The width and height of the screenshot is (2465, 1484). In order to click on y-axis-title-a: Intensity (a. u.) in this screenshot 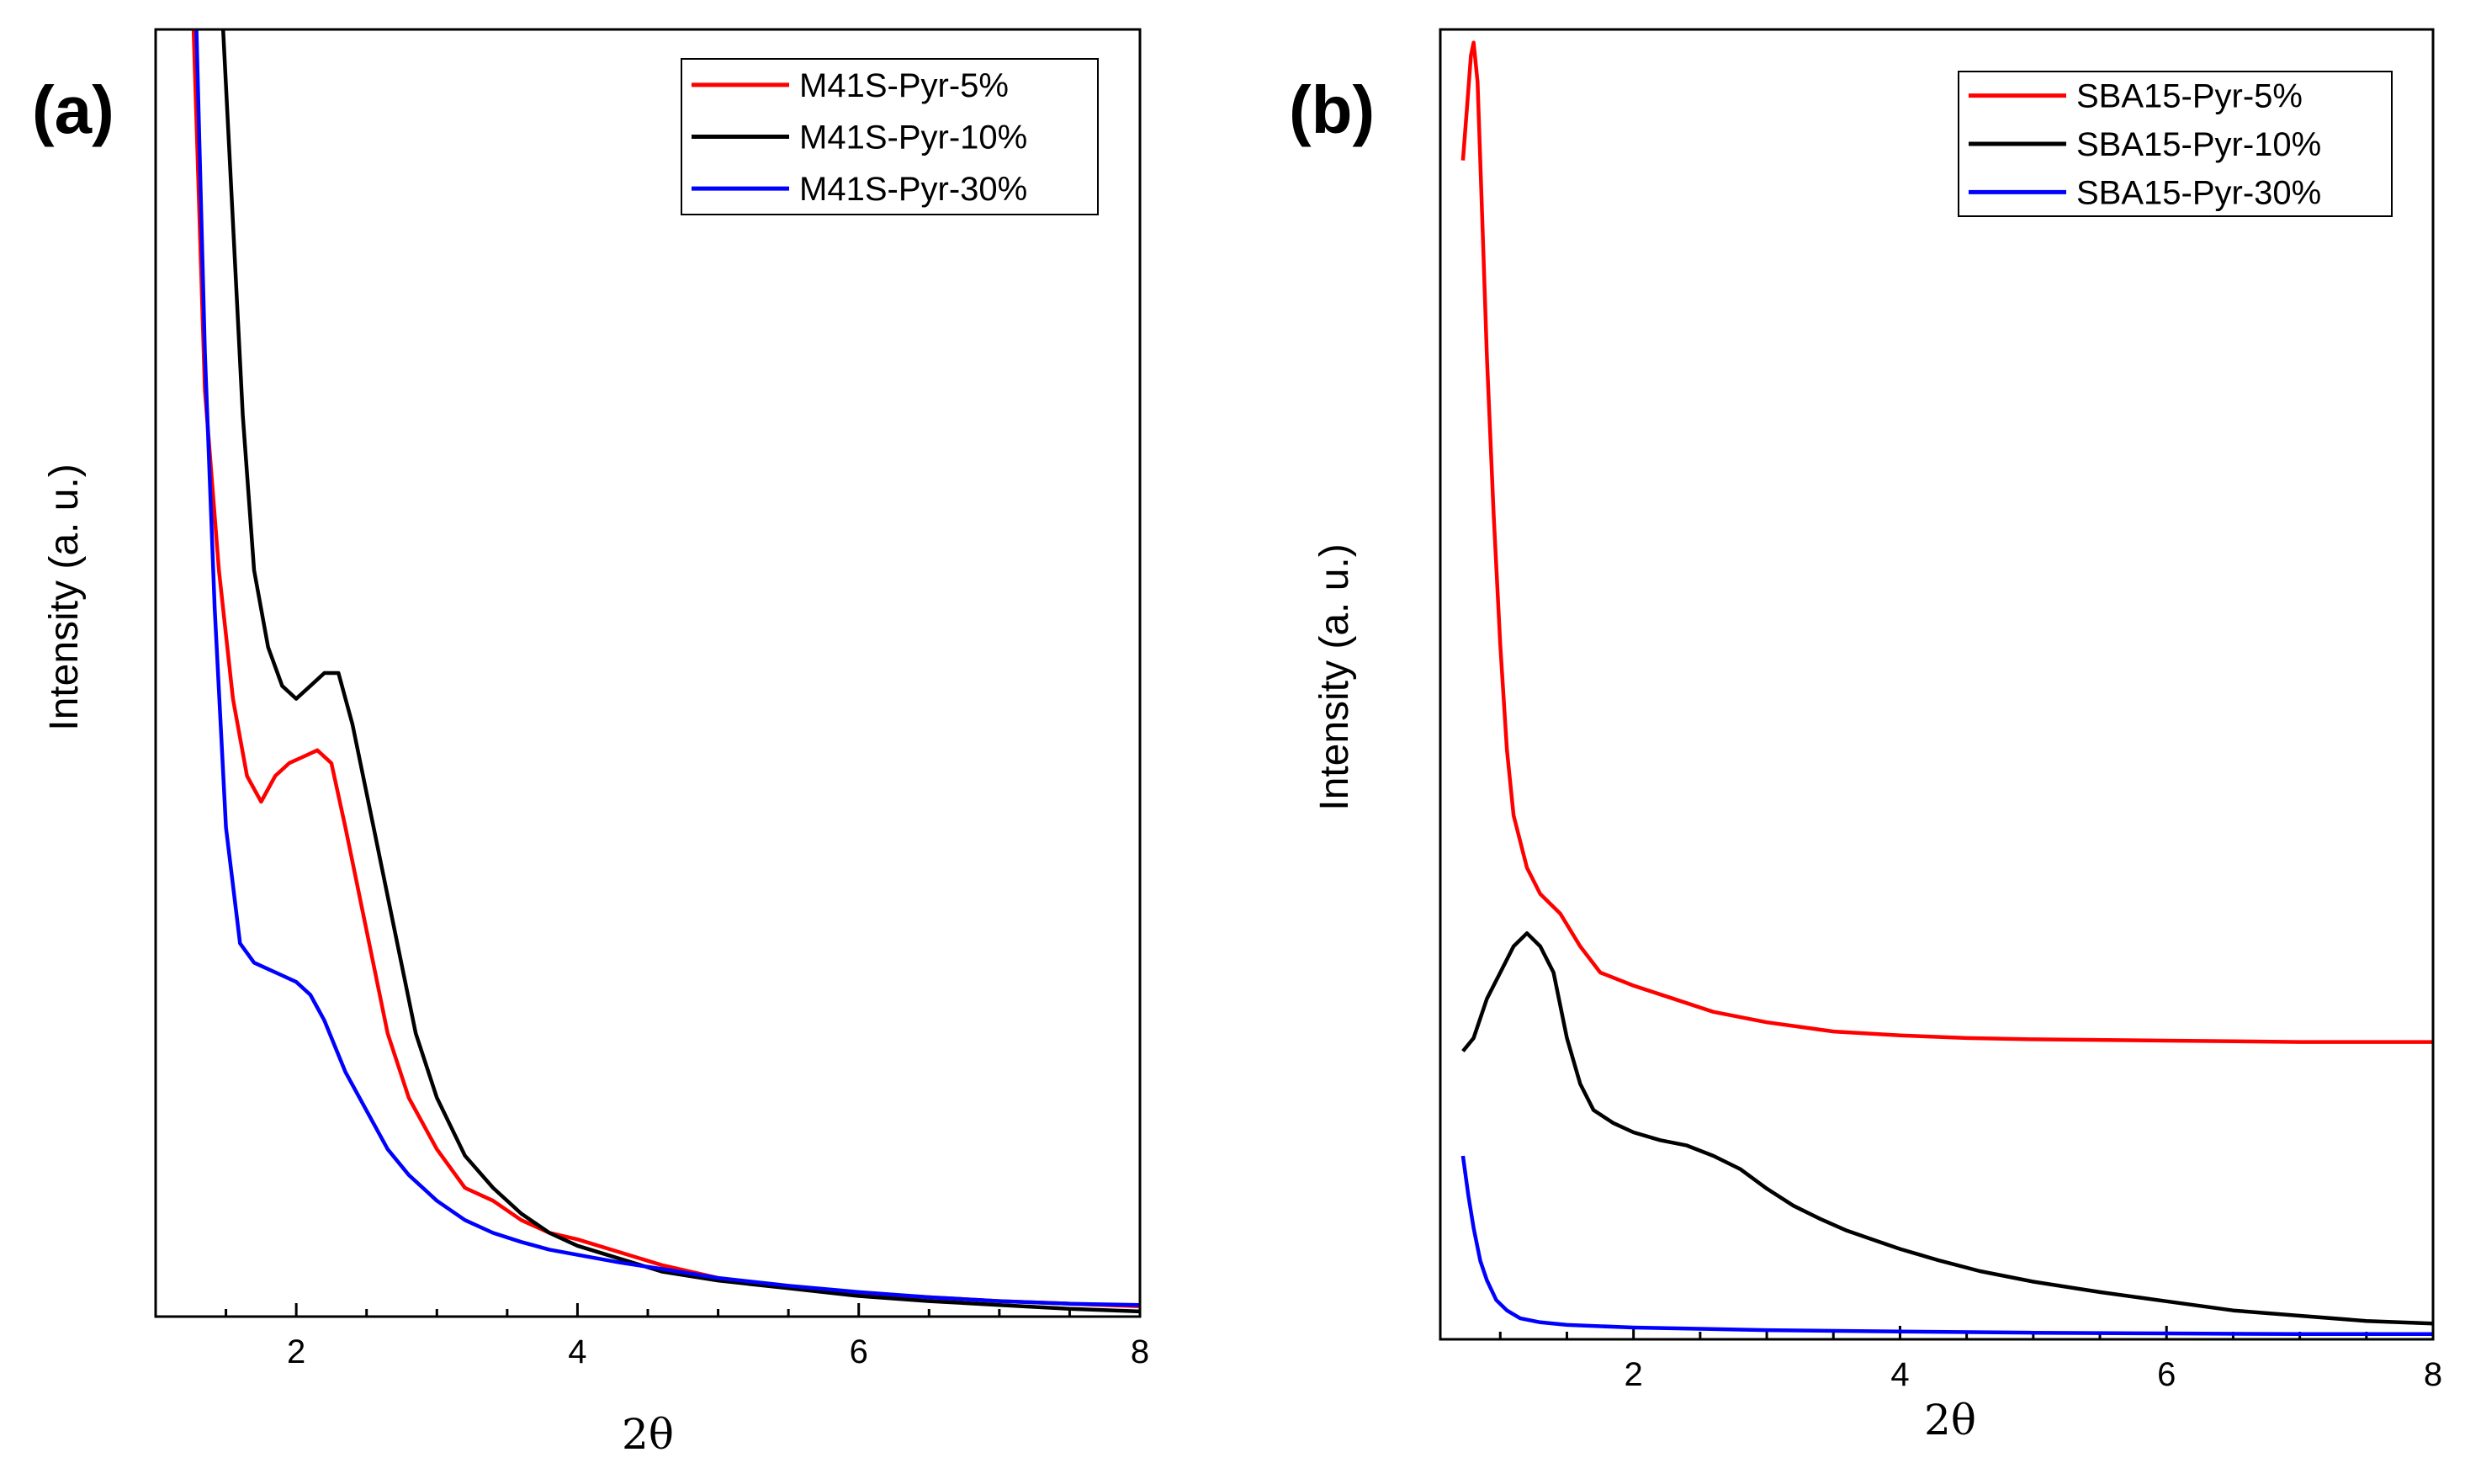, I will do `click(64, 597)`.